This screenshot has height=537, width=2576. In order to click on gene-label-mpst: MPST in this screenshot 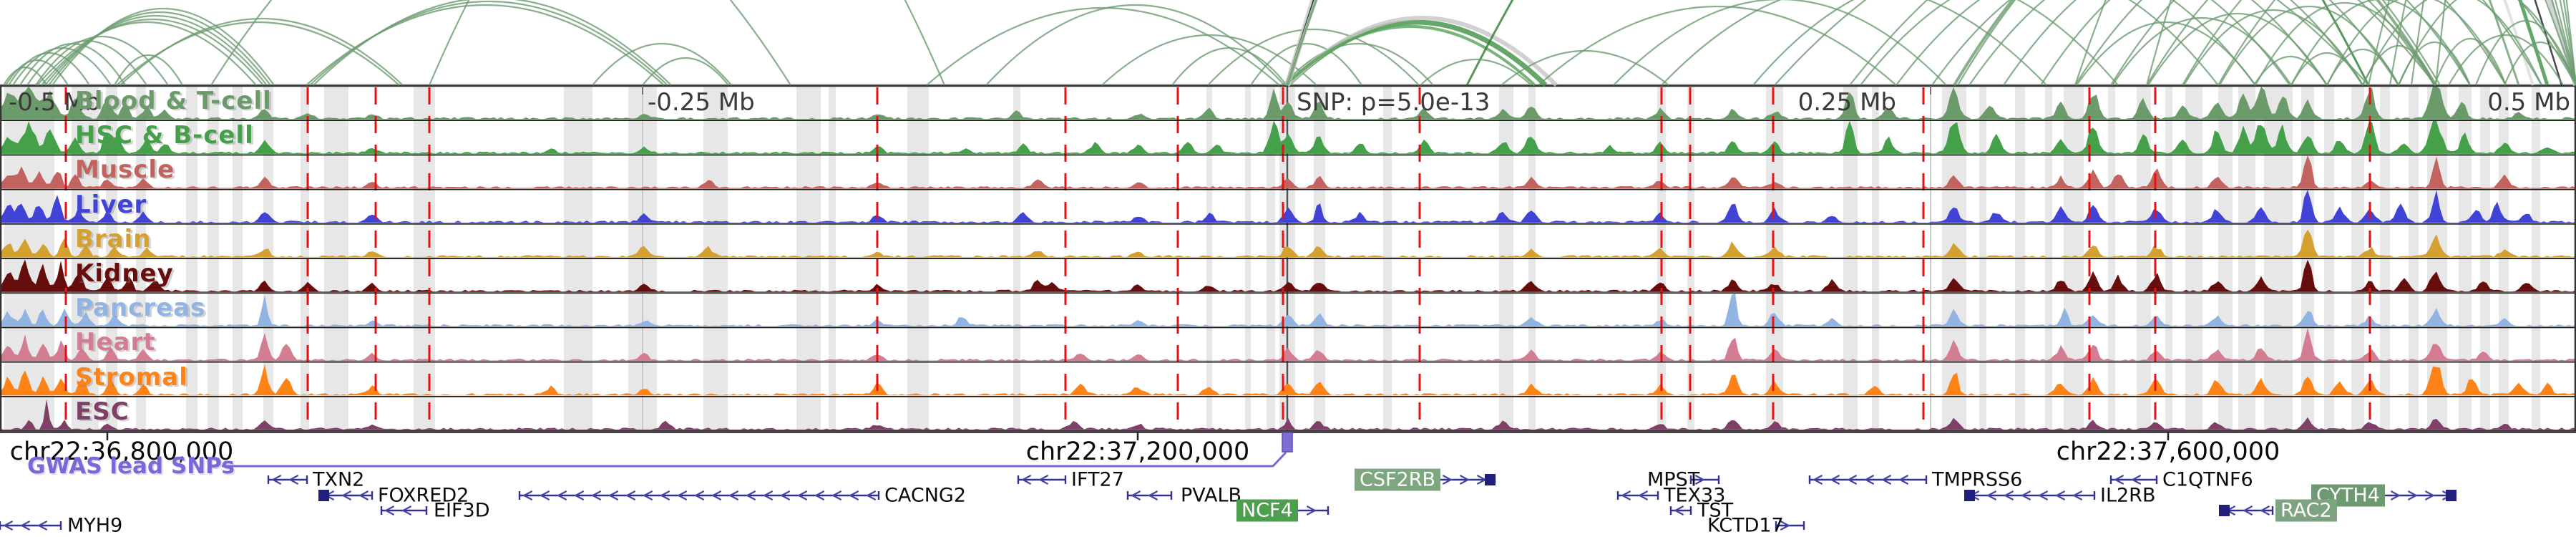, I will do `click(1673, 479)`.